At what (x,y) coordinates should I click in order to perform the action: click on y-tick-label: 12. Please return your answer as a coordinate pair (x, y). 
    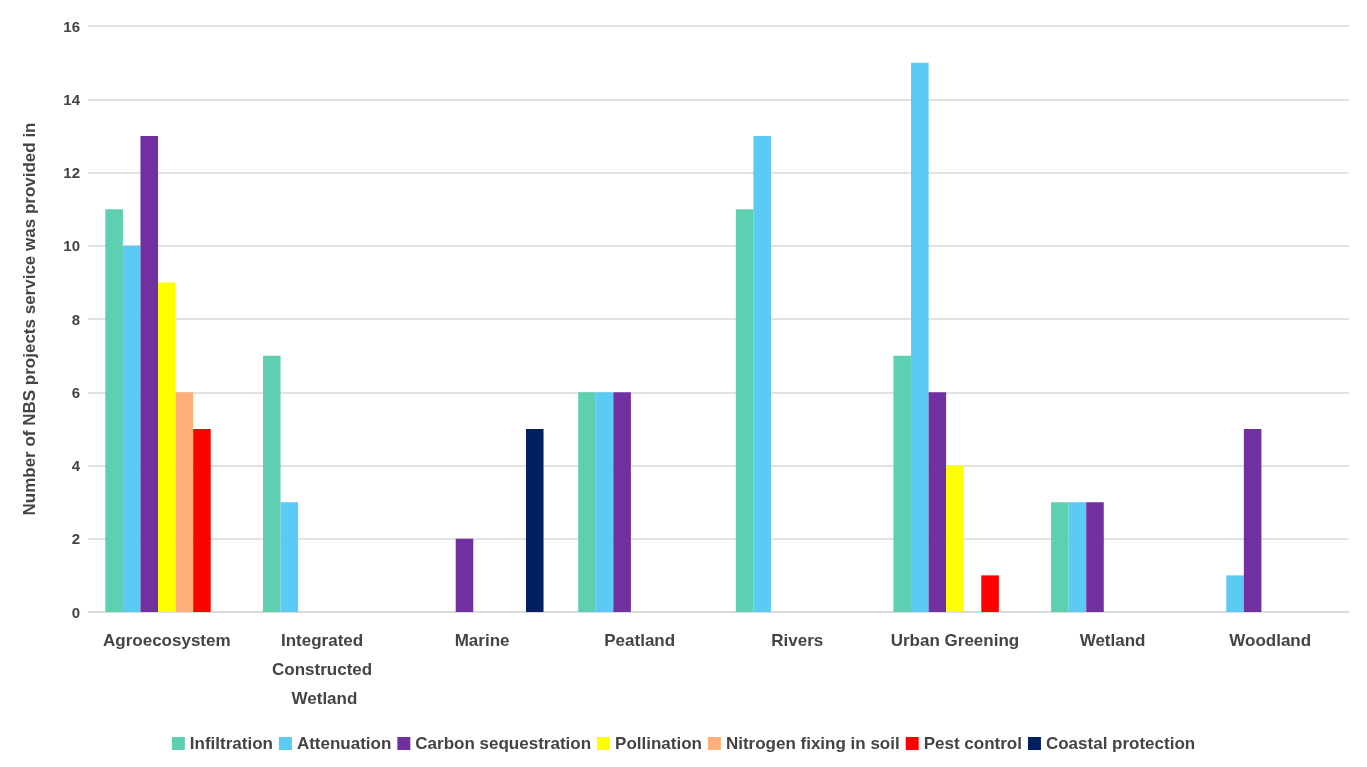
    Looking at the image, I should click on (71, 172).